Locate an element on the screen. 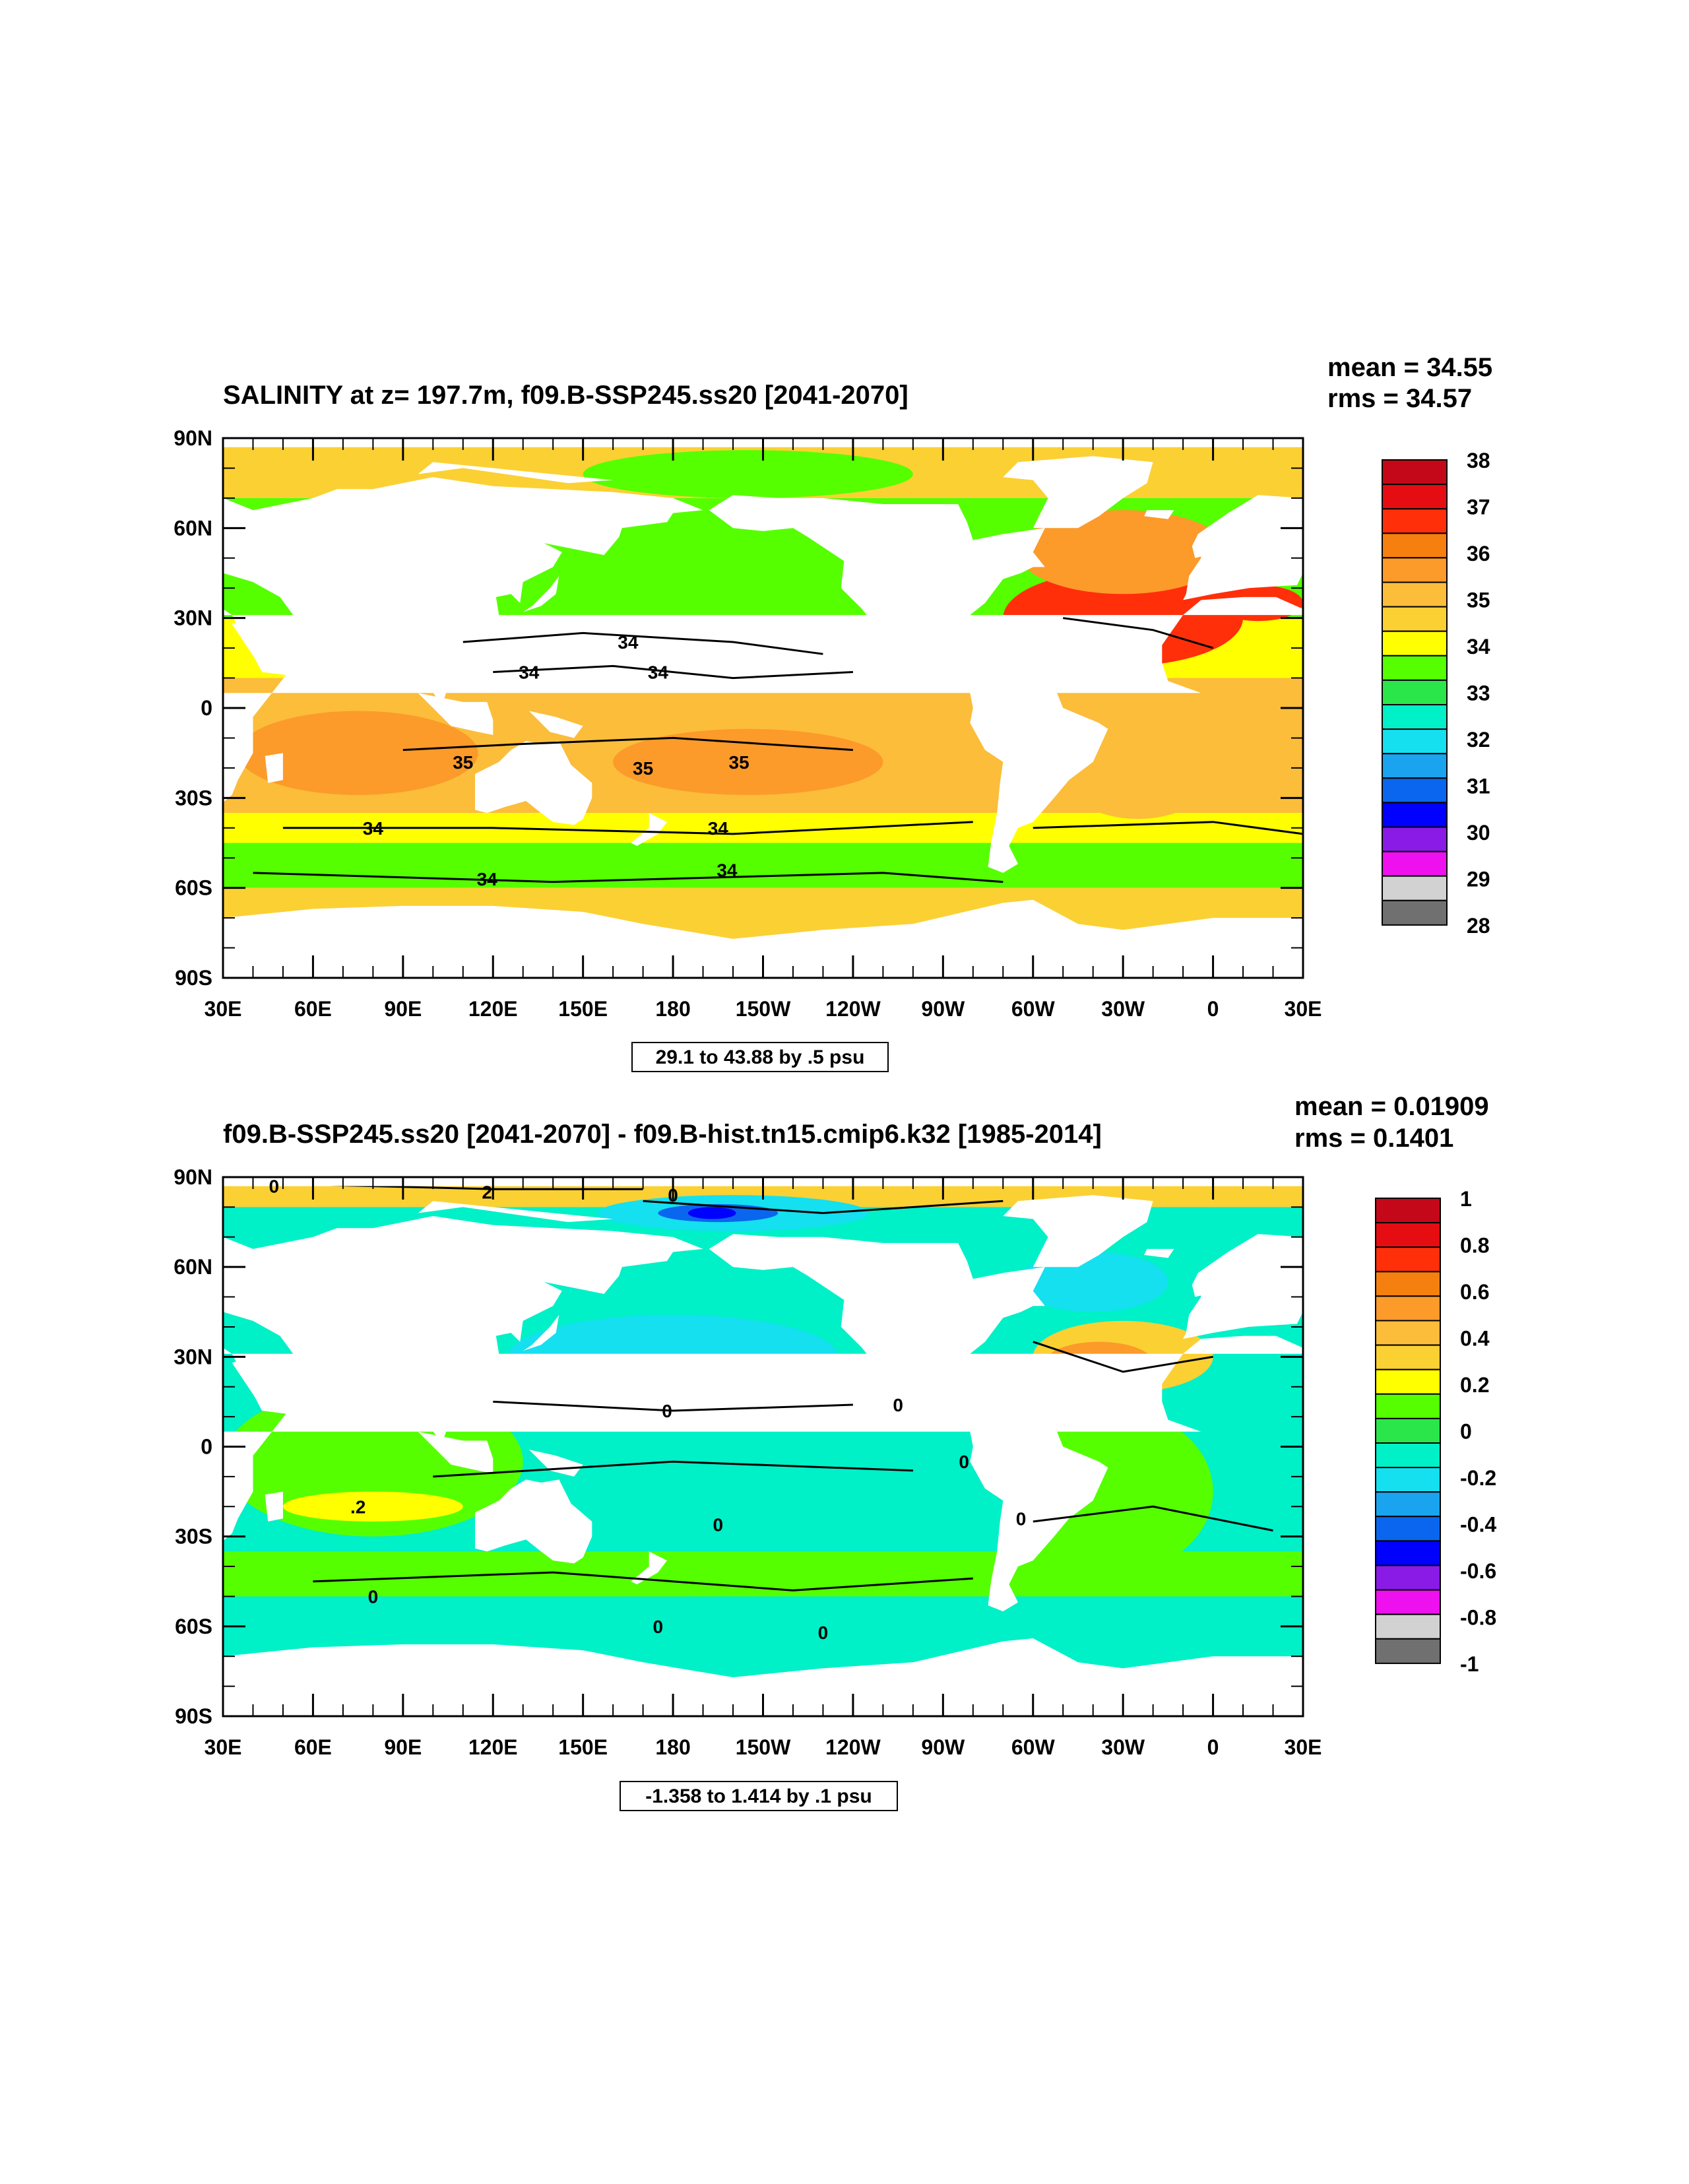 The width and height of the screenshot is (1689, 2184). land-antarctica is located at coordinates (763, 920).